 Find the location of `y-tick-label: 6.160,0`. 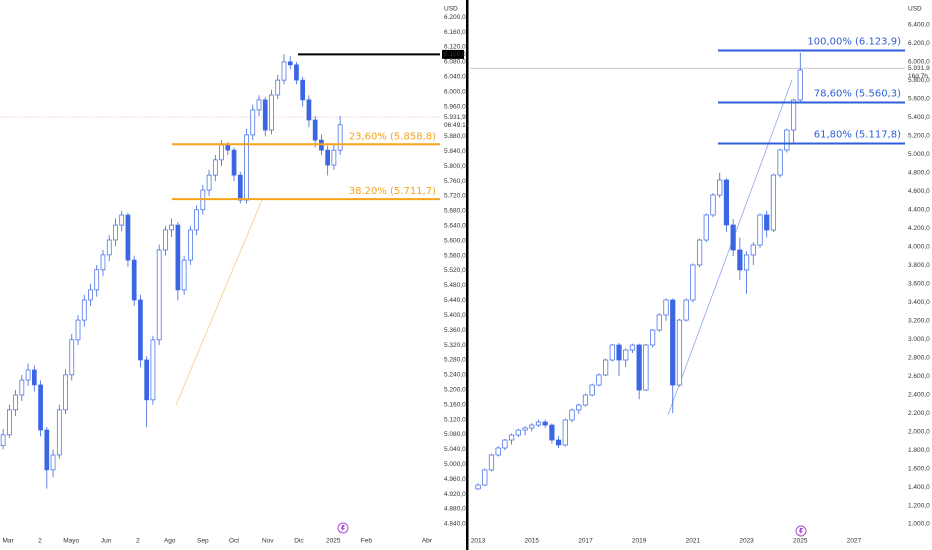

y-tick-label: 6.160,0 is located at coordinates (455, 32).